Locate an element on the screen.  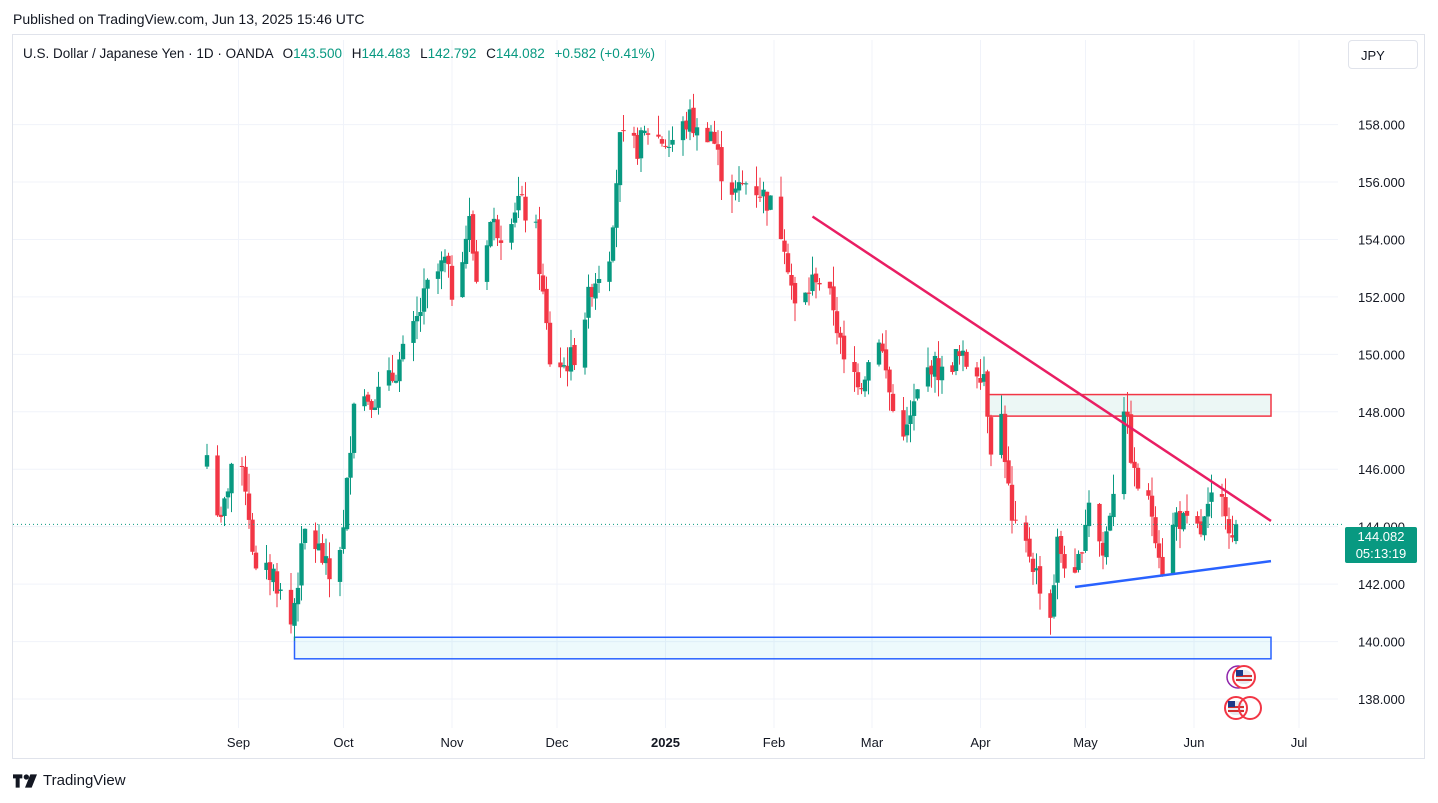
x-tick-label: Apr is located at coordinates (980, 742).